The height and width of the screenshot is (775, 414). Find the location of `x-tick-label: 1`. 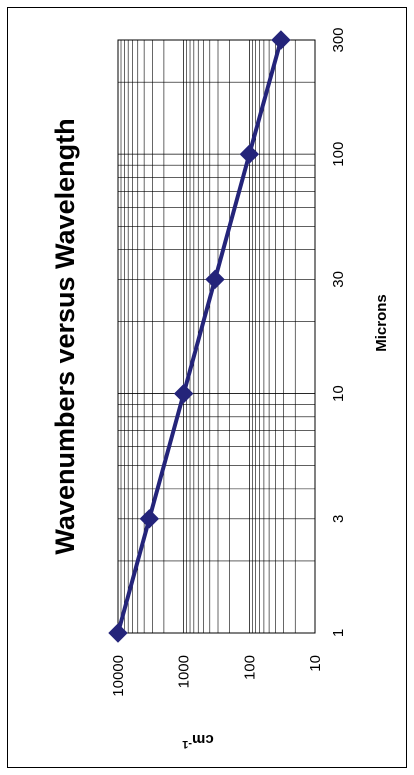

x-tick-label: 1 is located at coordinates (338, 633).